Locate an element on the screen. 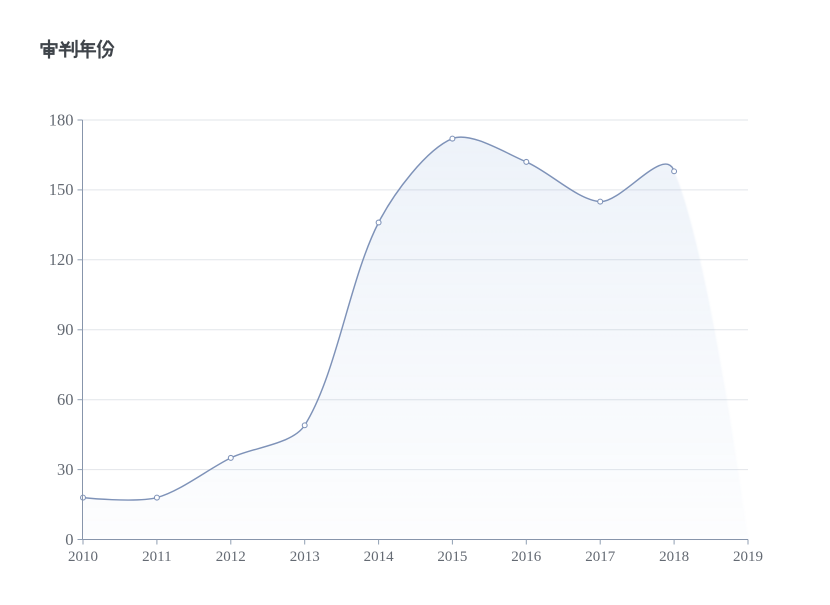 The width and height of the screenshot is (830, 605). svg-text: 2012 is located at coordinates (231, 557).